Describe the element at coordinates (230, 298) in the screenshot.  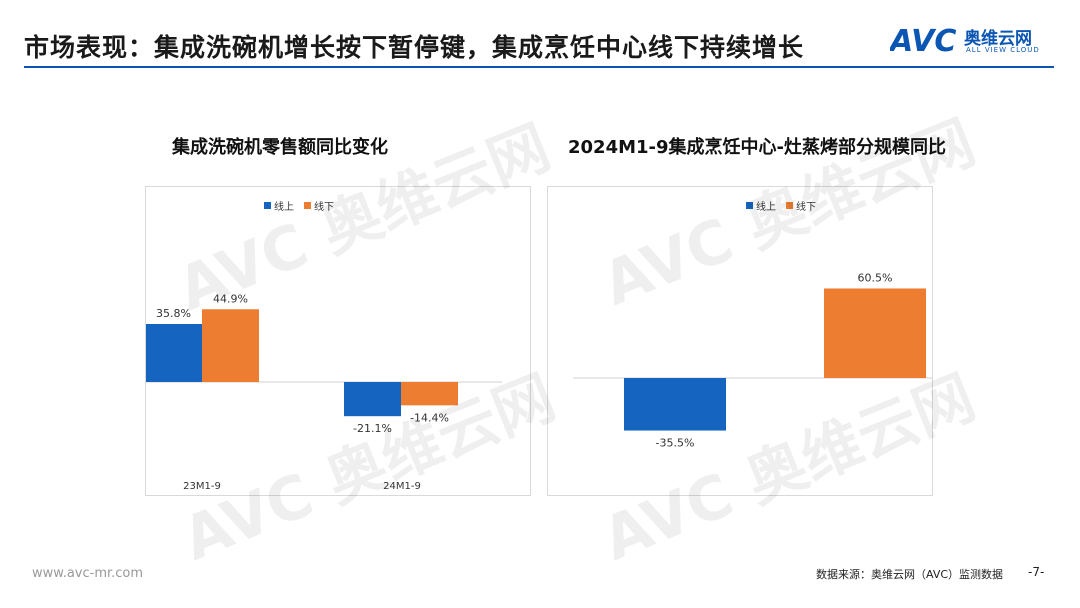
I see `data-label: 44.9%` at that location.